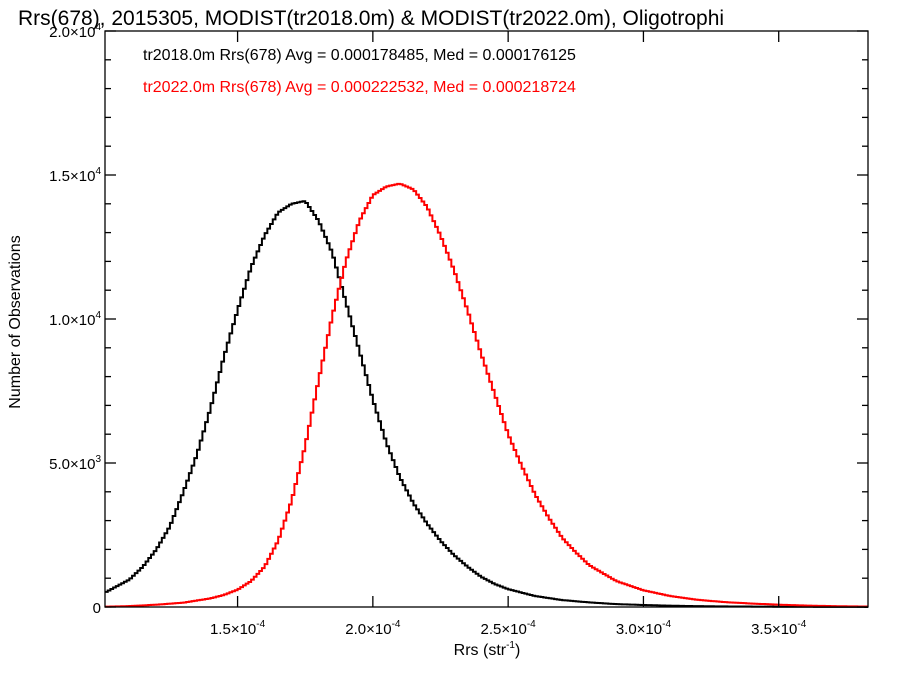 The width and height of the screenshot is (900, 675). I want to click on x-axis-label-close: ), so click(517, 650).